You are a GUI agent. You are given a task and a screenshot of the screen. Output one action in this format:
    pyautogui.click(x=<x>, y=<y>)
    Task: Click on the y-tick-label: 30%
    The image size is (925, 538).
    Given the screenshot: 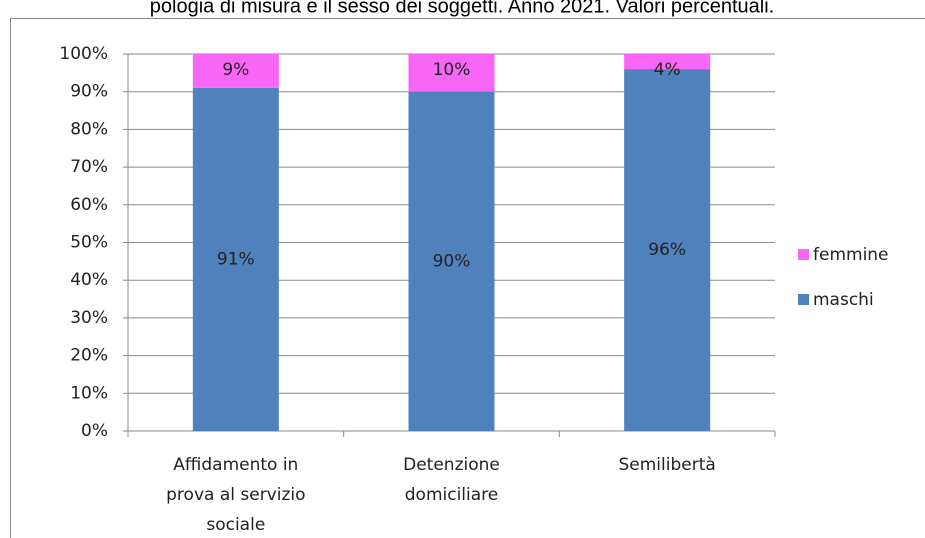 What is the action you would take?
    pyautogui.click(x=89, y=318)
    